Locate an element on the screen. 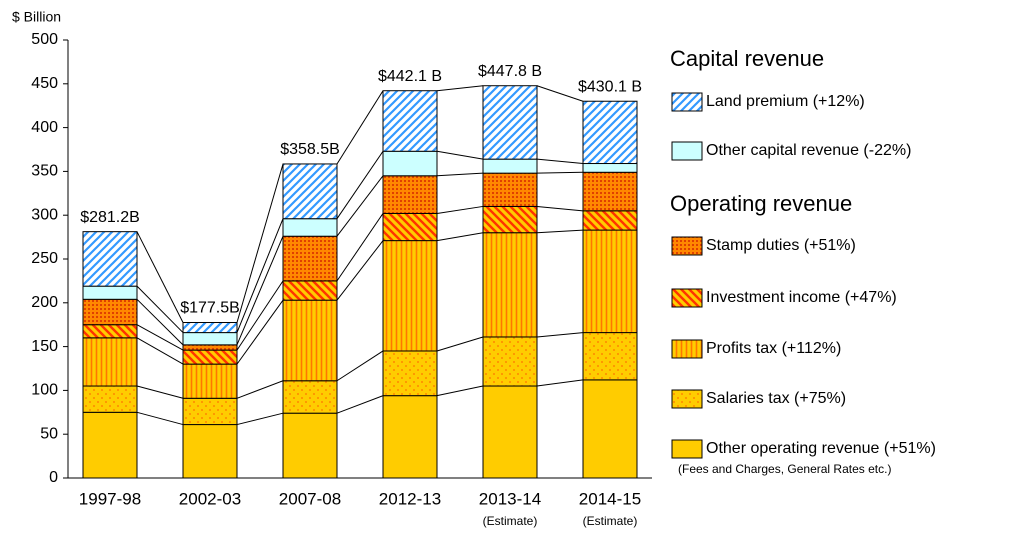 This screenshot has width=1022, height=538. legend-label: Stamp duties (+51%) is located at coordinates (781, 245).